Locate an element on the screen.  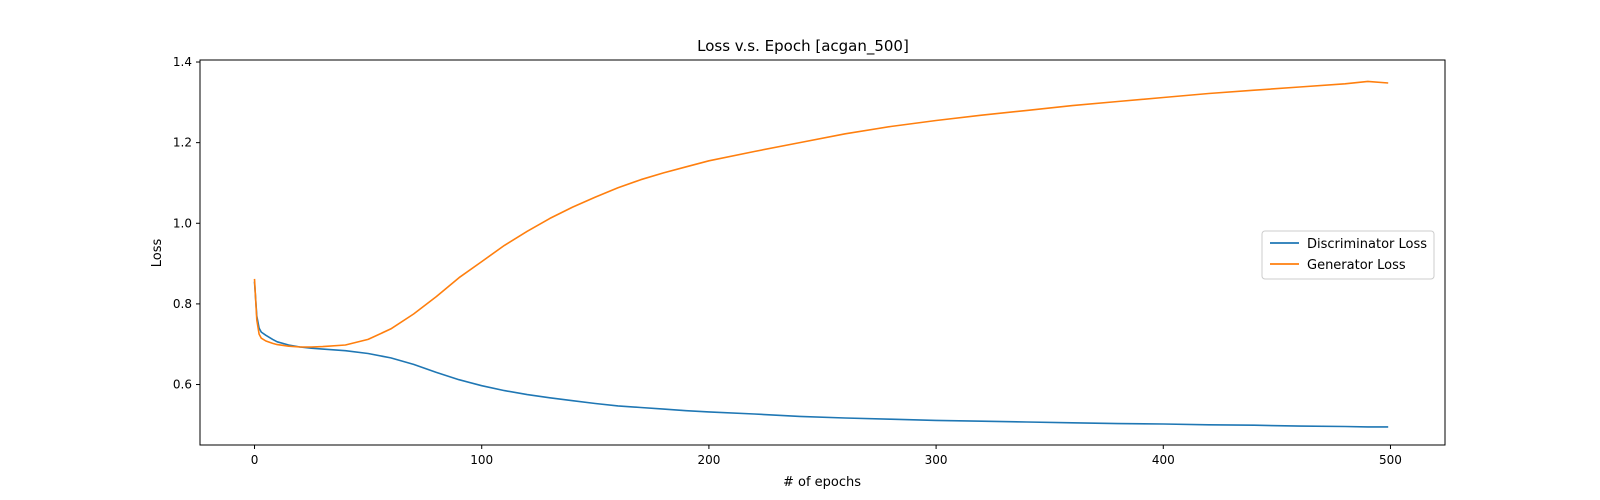
legend-label-0: Discriminator Loss is located at coordinates (1367, 244).